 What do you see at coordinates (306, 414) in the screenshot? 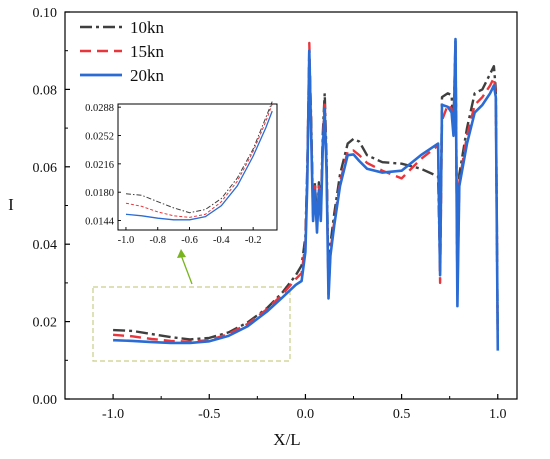
I see `x-tick-label: 0.0` at bounding box center [306, 414].